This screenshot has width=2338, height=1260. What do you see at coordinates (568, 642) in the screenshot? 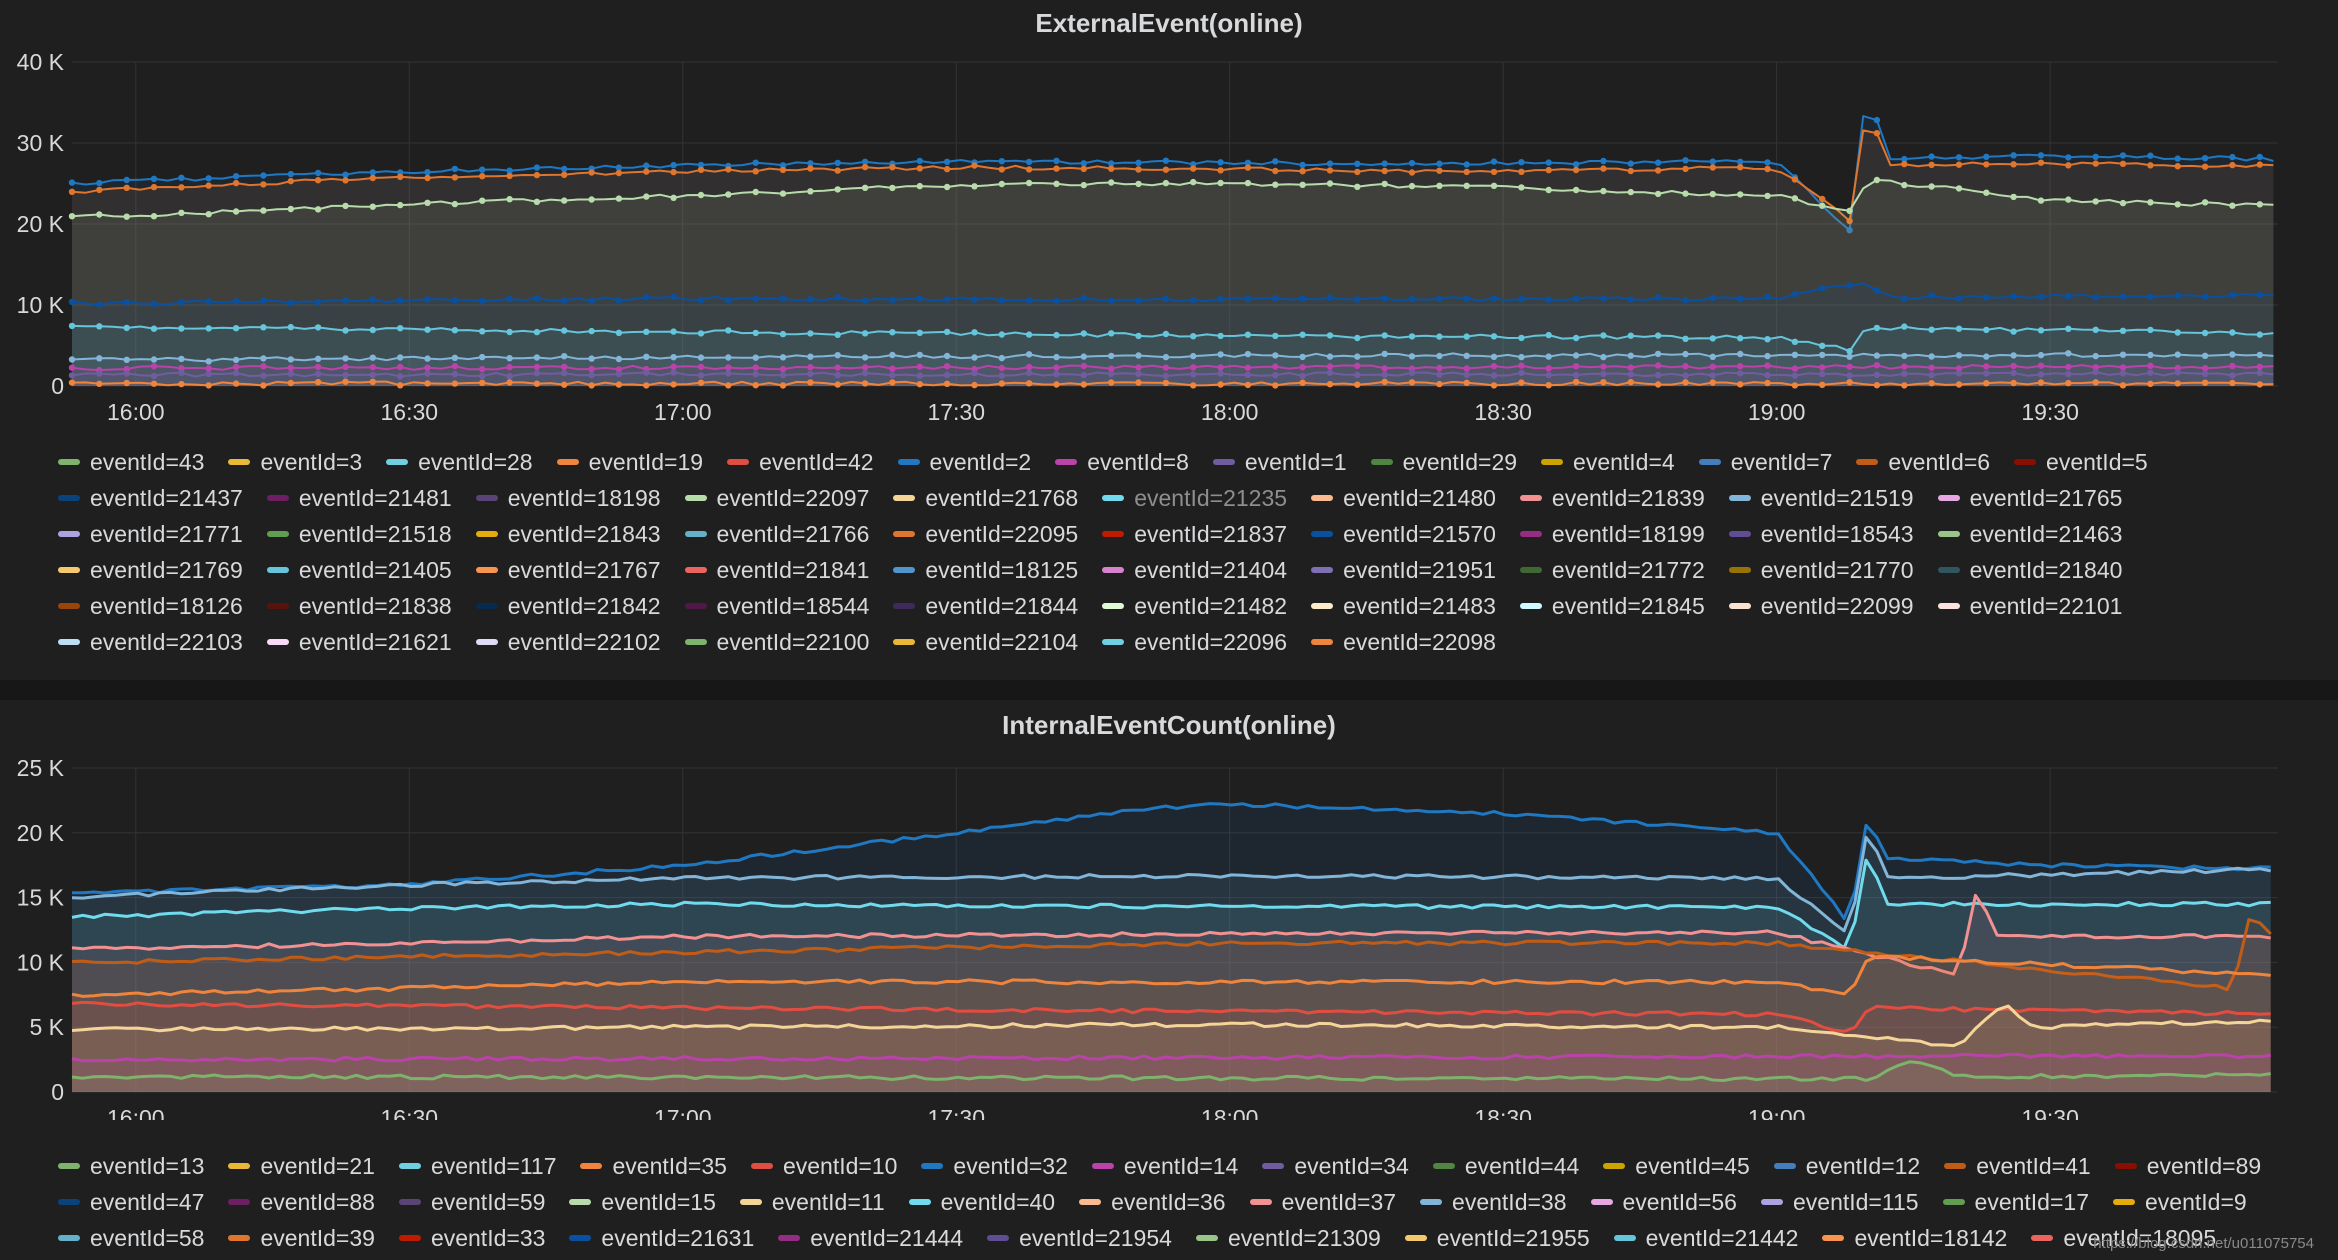
I see `legend-item: eventId=22102` at bounding box center [568, 642].